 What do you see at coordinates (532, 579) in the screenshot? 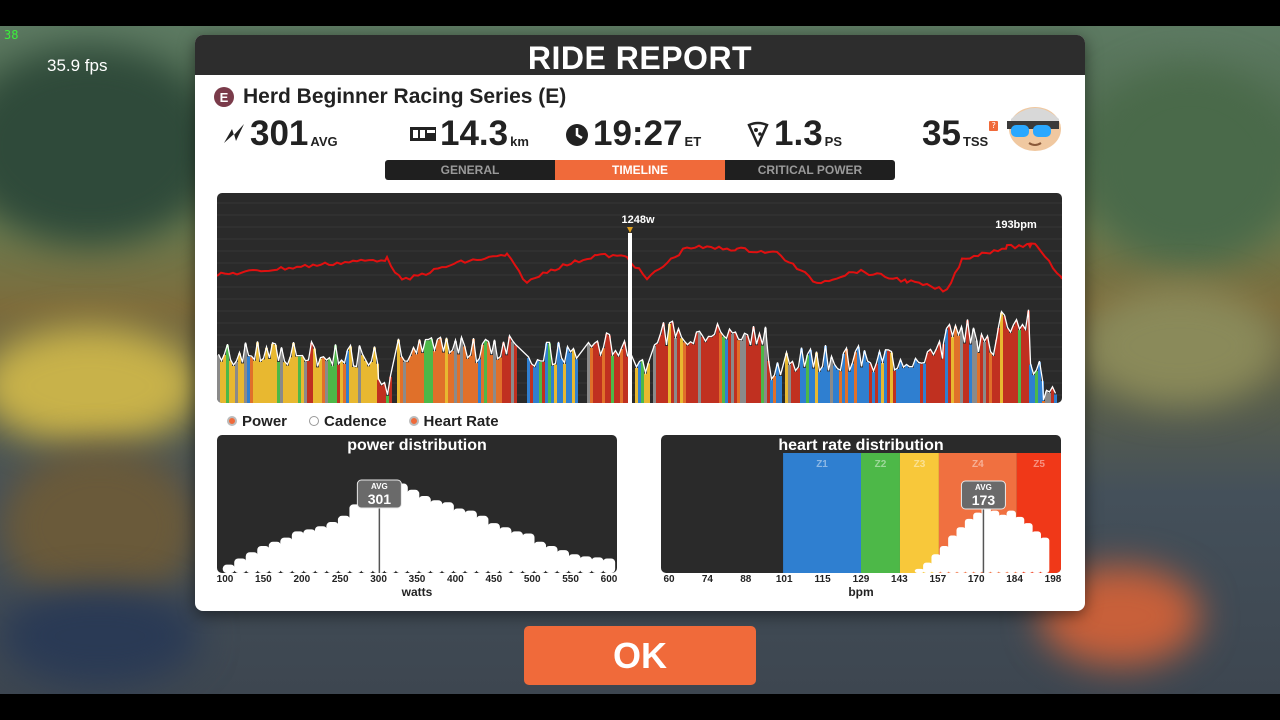
I see `power-tick: 500` at bounding box center [532, 579].